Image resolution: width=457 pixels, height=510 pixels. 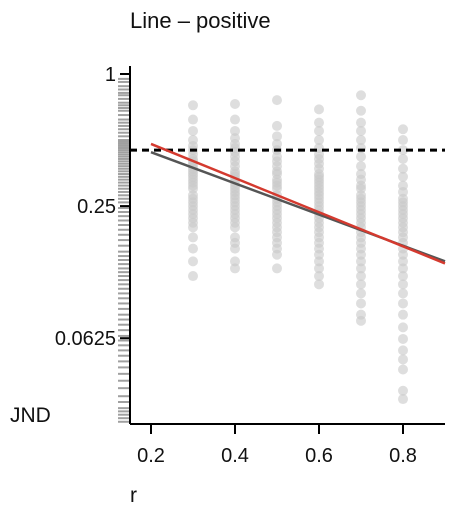 I want to click on x-tick-label: 0.6, so click(x=319, y=456).